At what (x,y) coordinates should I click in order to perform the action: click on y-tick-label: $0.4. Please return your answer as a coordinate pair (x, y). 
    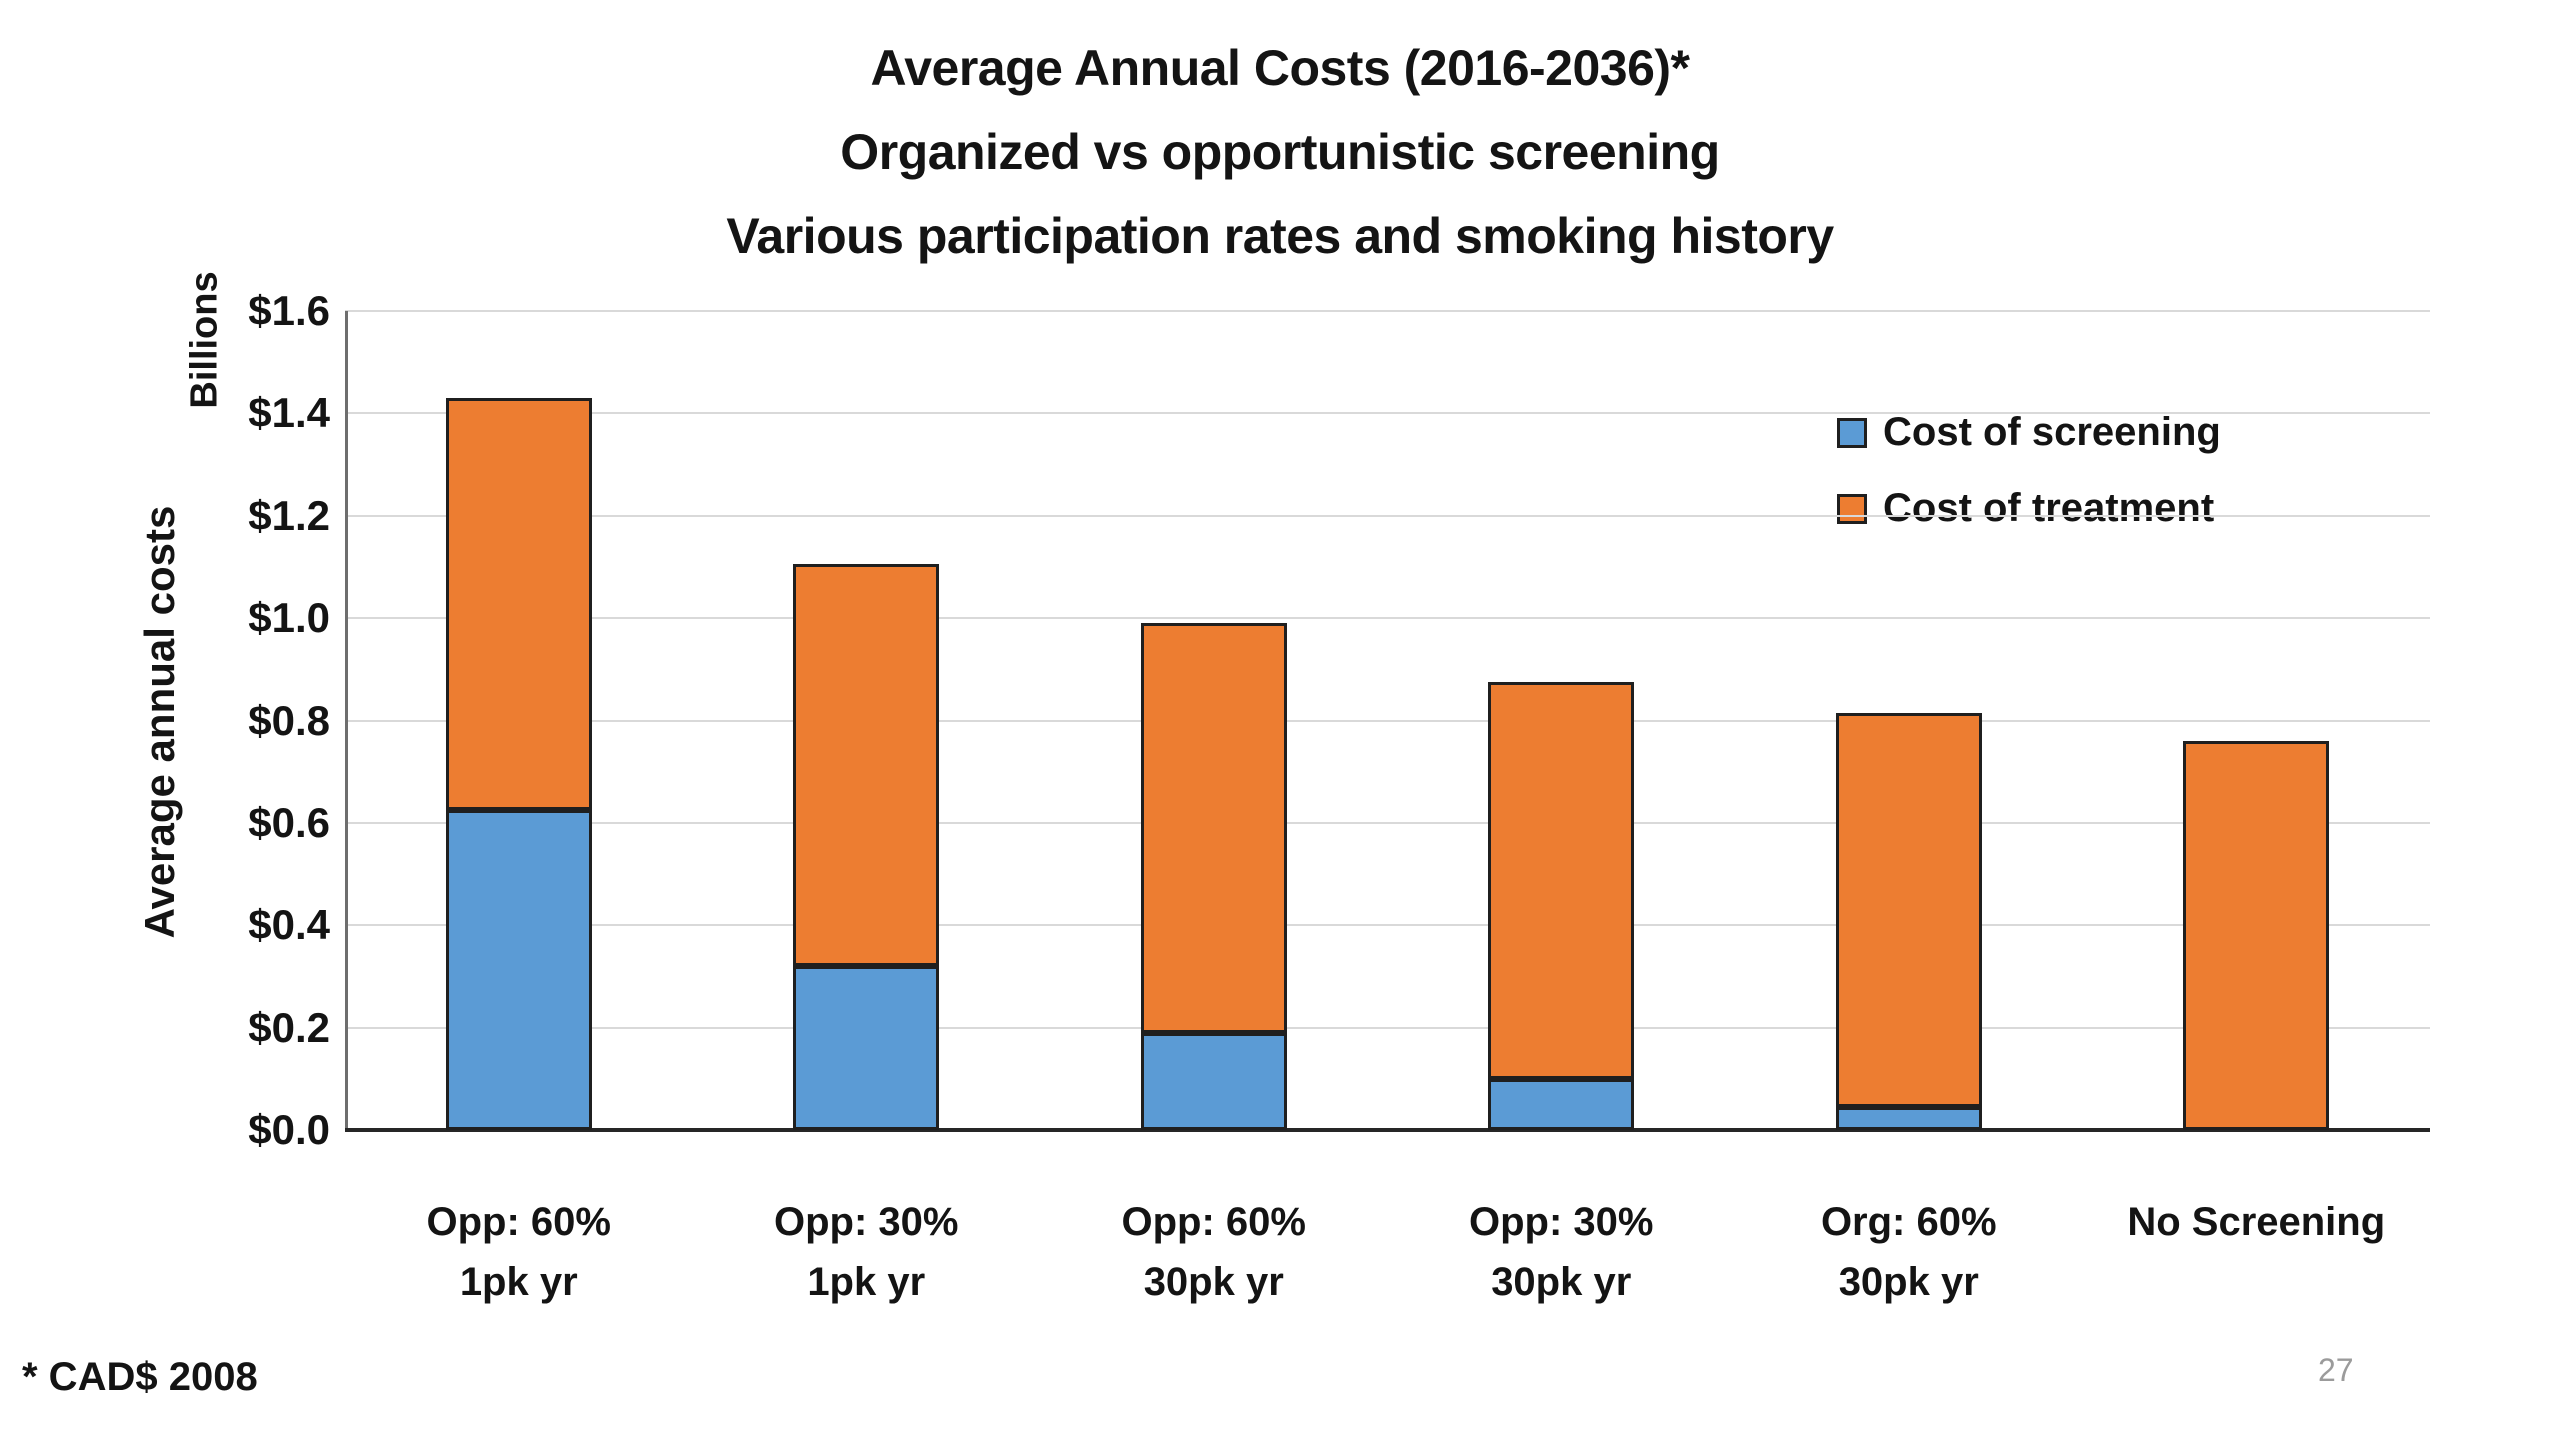
    Looking at the image, I should click on (289, 925).